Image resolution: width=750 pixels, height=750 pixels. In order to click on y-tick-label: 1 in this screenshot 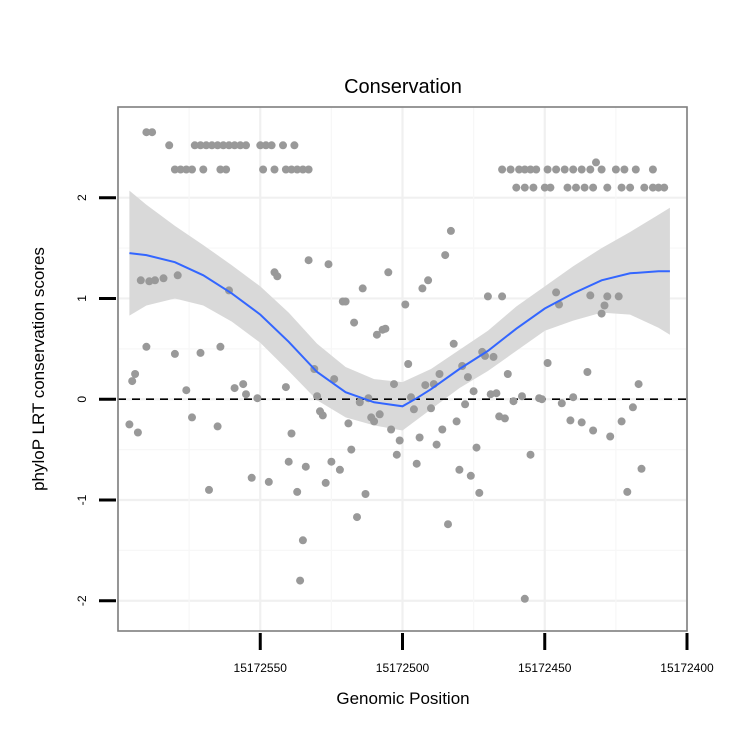, I will do `click(82, 298)`.